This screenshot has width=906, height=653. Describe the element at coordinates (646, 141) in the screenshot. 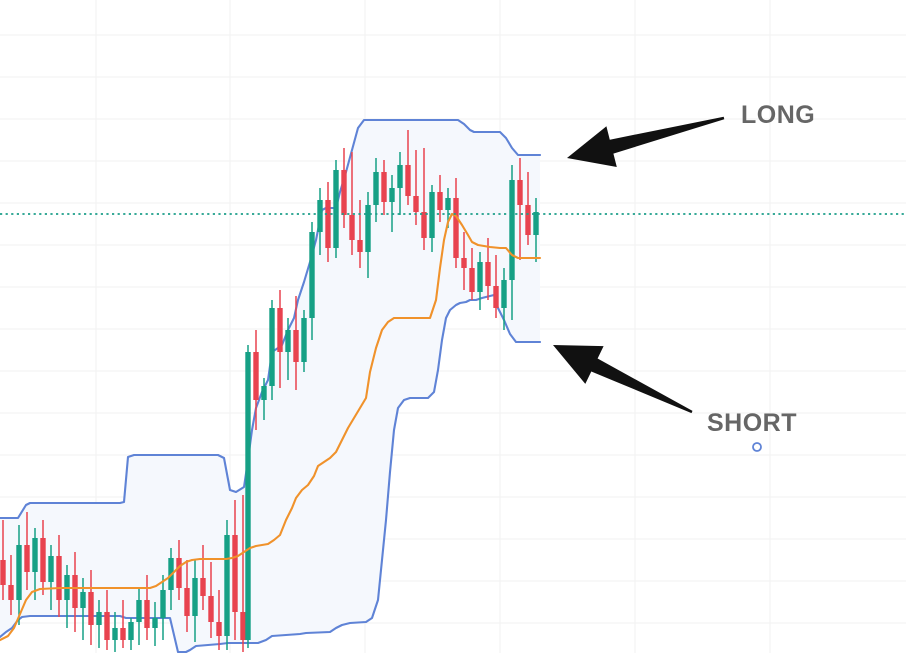

I see `annotation-arrow-long` at that location.